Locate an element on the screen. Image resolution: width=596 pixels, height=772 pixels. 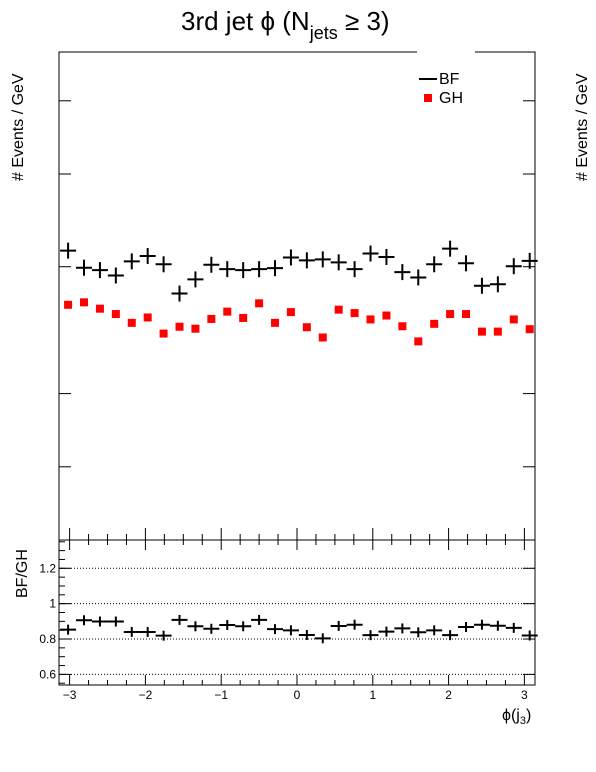
ratio-y-tick-label: 1 is located at coordinates (52, 604).